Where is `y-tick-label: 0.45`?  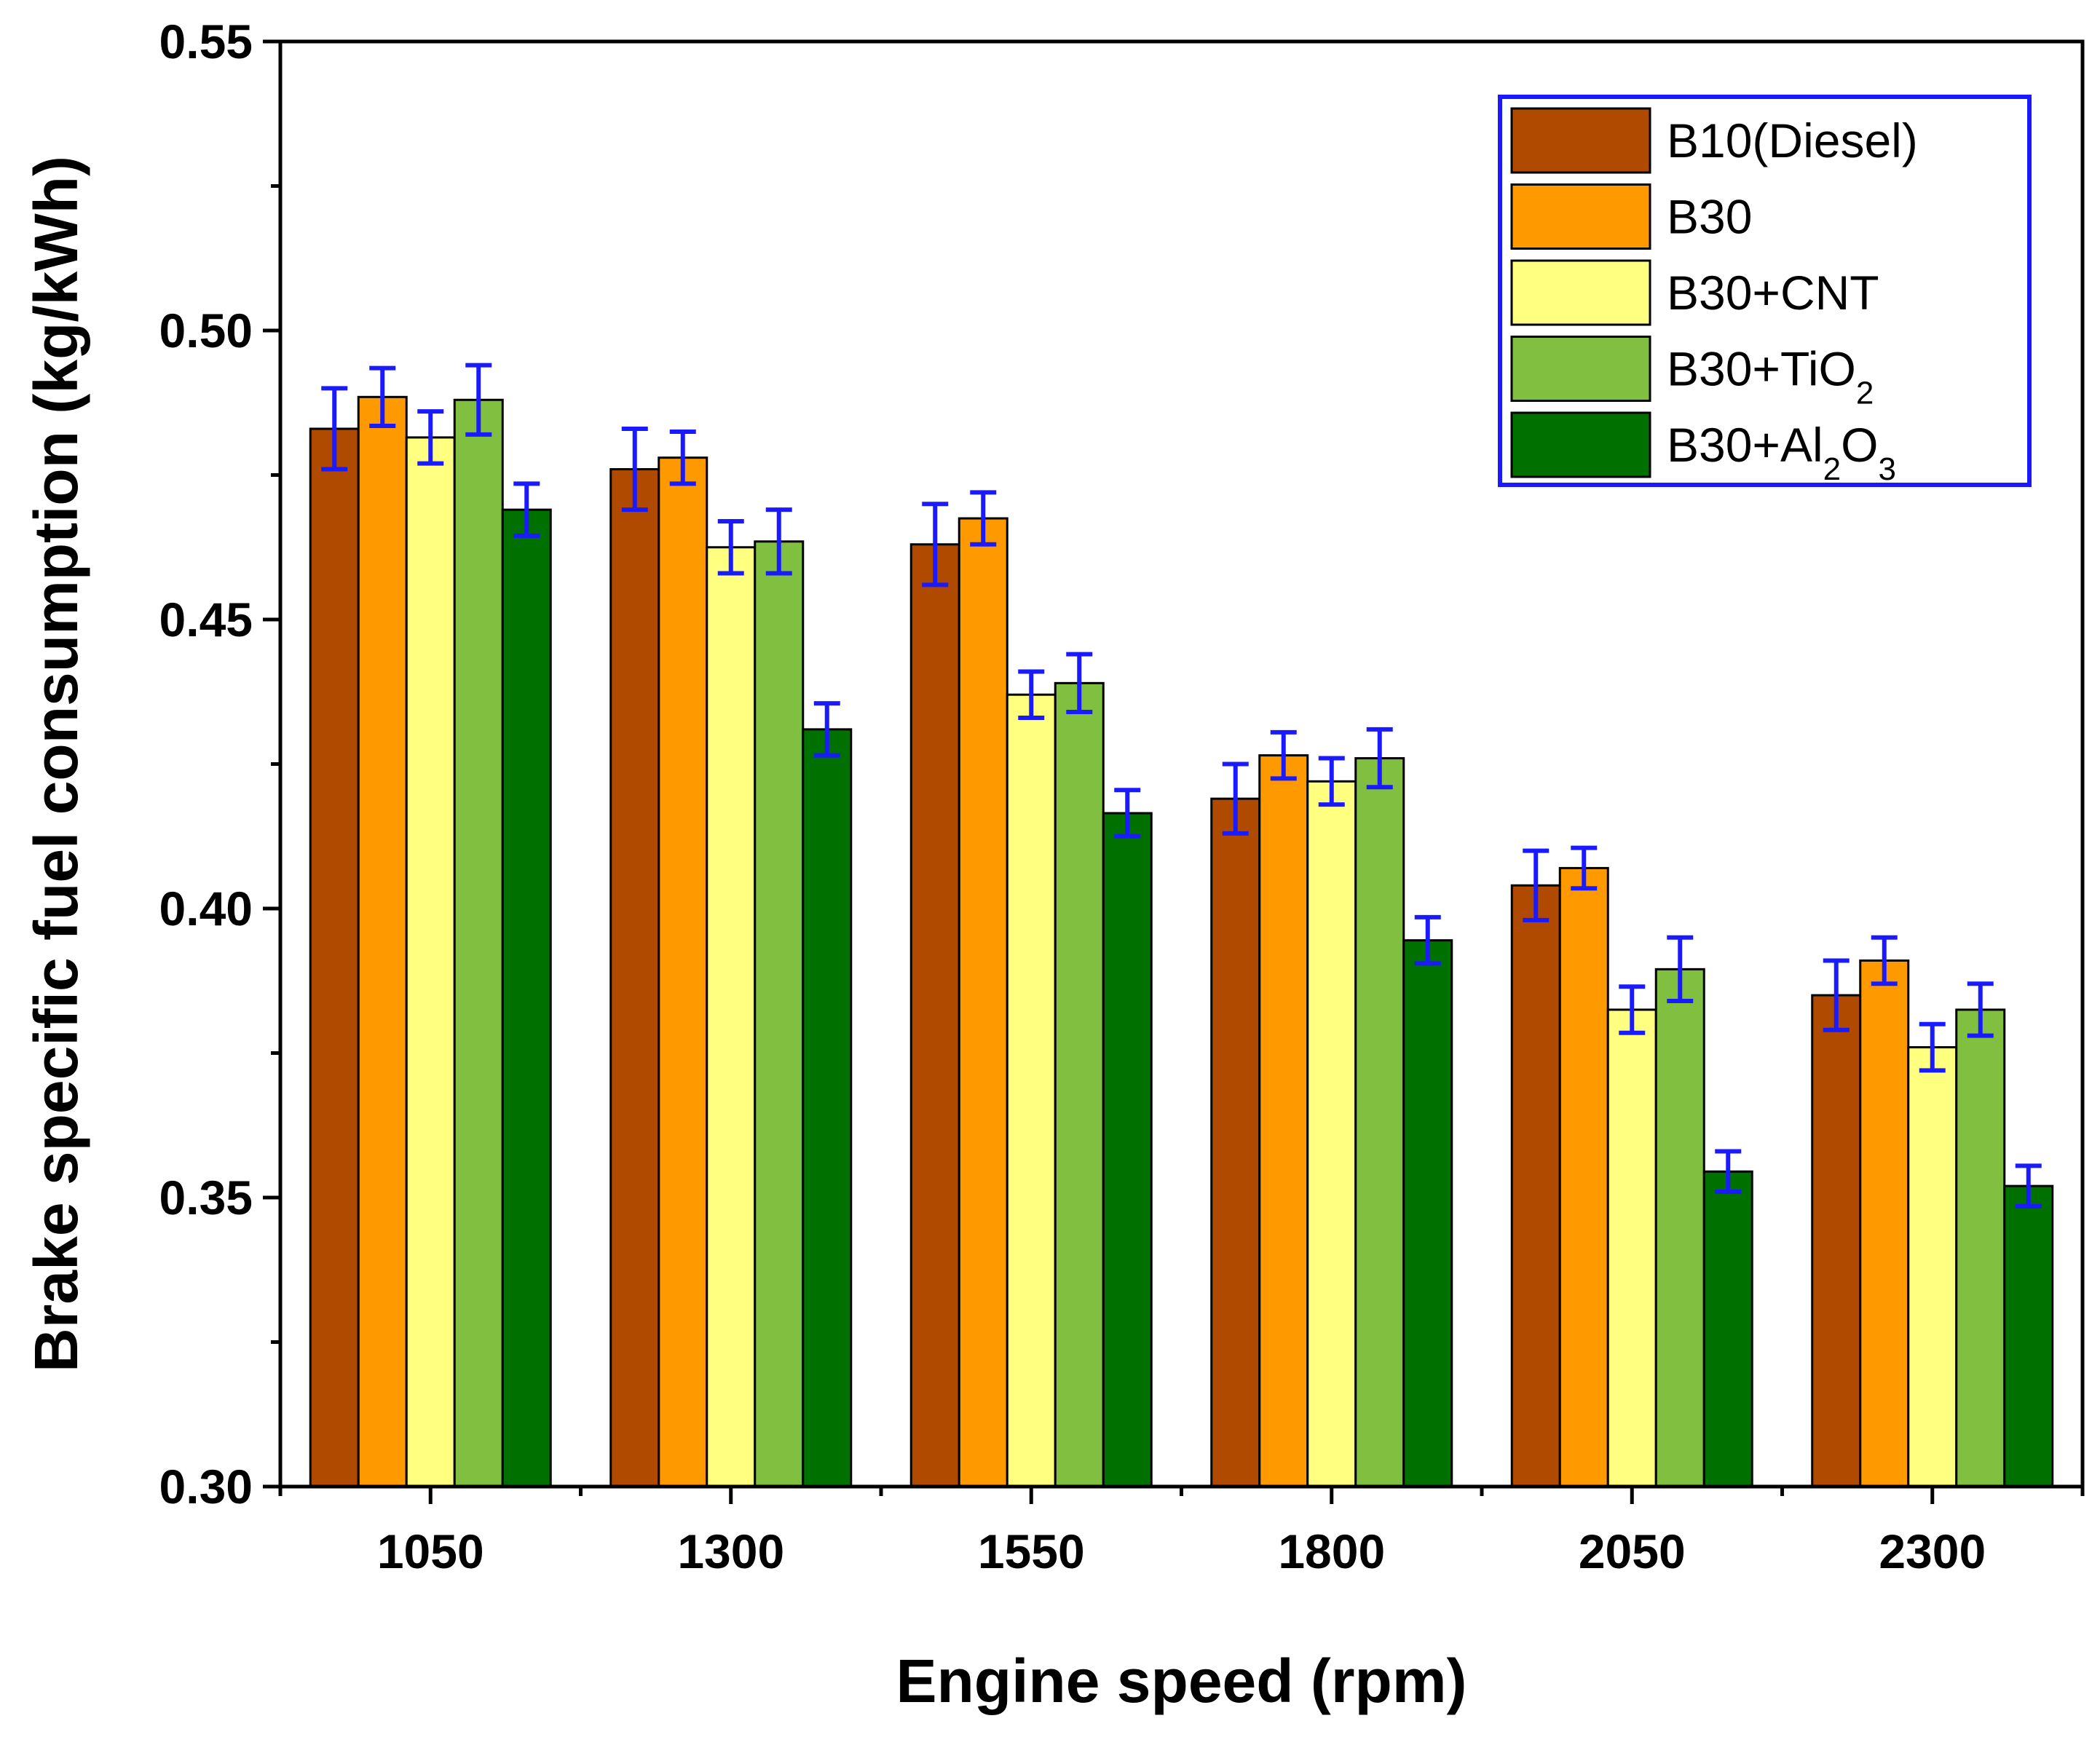 y-tick-label: 0.45 is located at coordinates (206, 619).